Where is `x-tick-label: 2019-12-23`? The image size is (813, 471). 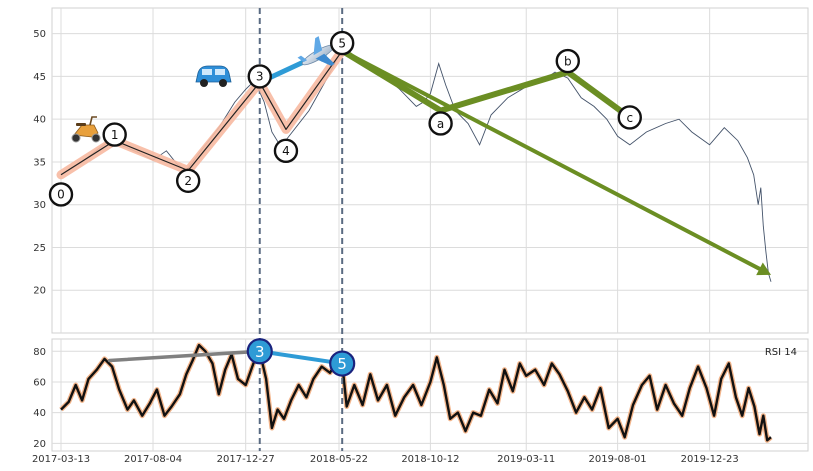
x-tick-label: 2019-12-23 is located at coordinates (710, 459).